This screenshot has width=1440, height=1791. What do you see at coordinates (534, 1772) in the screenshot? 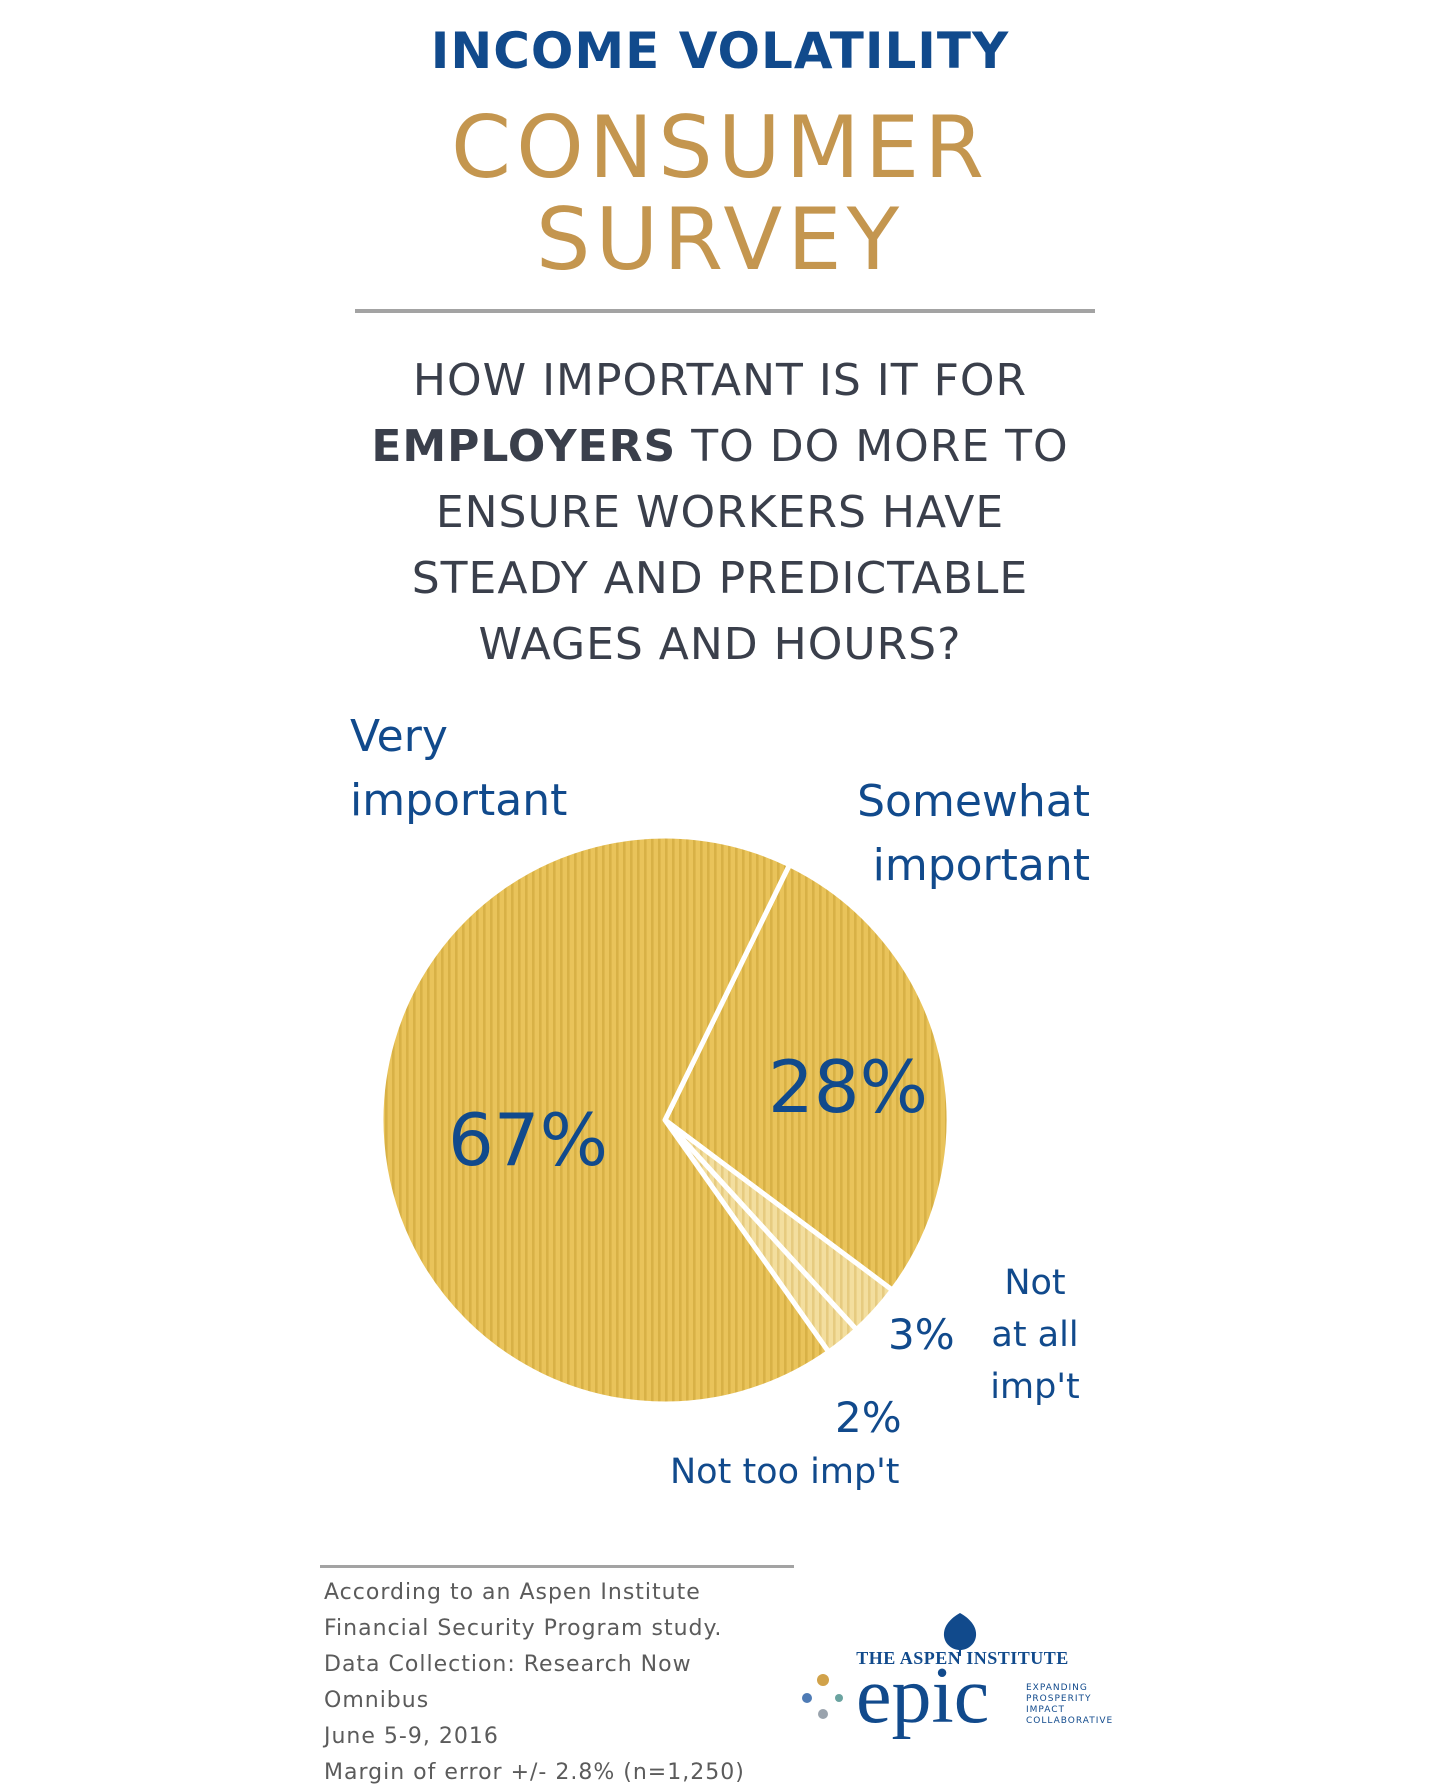
I see `footer-line-5: Margin of error +/- 2.8% (n=1,250)` at bounding box center [534, 1772].